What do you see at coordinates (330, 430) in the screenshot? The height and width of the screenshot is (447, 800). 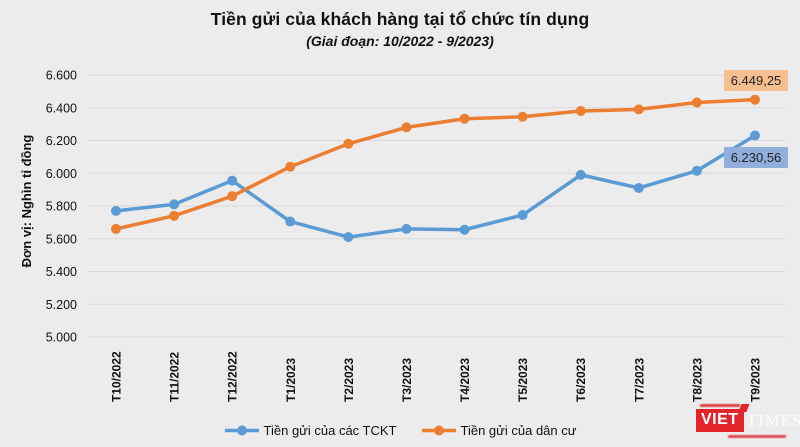 I see `legend-label: Tiền gửi của các TCKT` at bounding box center [330, 430].